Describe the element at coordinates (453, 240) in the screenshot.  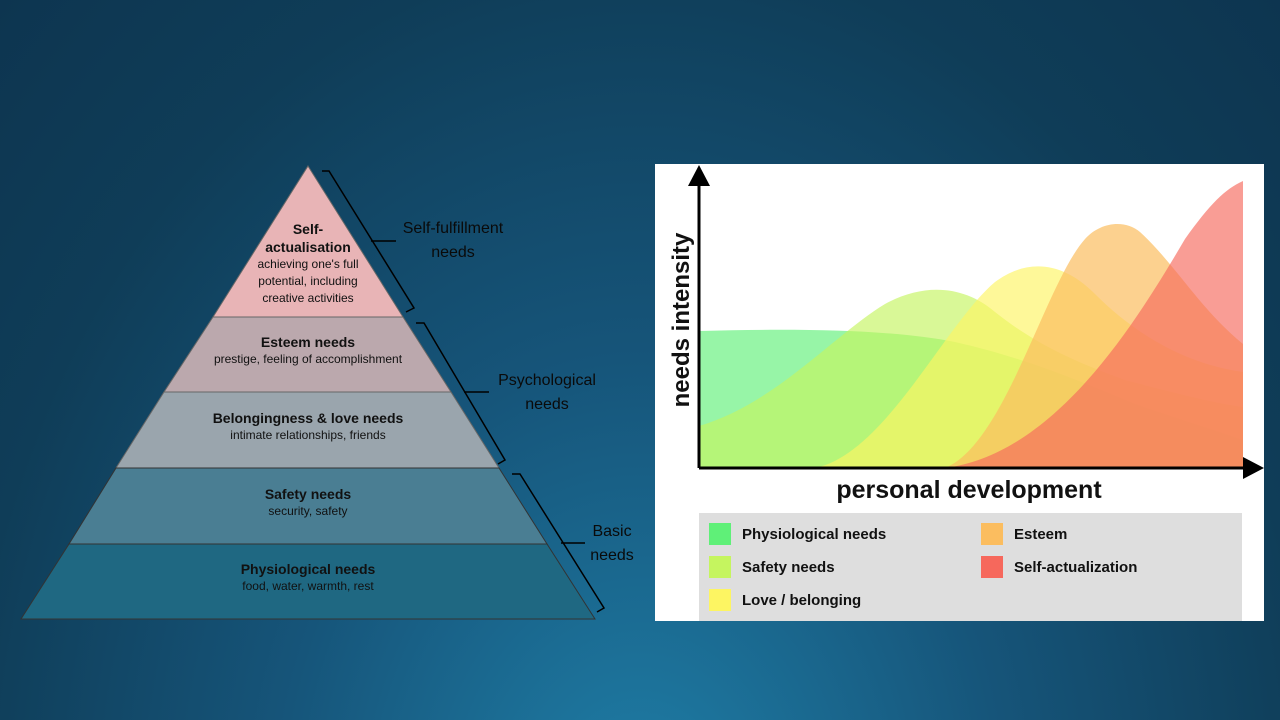
I see `group-label-self-fulfillment: Self-fulfillment needs` at that location.